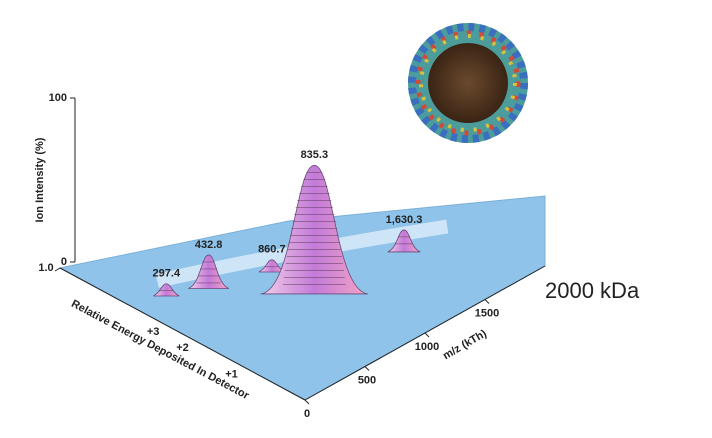 Image resolution: width=712 pixels, height=438 pixels. Describe the element at coordinates (182, 348) in the screenshot. I see `charge-label: +2` at that location.